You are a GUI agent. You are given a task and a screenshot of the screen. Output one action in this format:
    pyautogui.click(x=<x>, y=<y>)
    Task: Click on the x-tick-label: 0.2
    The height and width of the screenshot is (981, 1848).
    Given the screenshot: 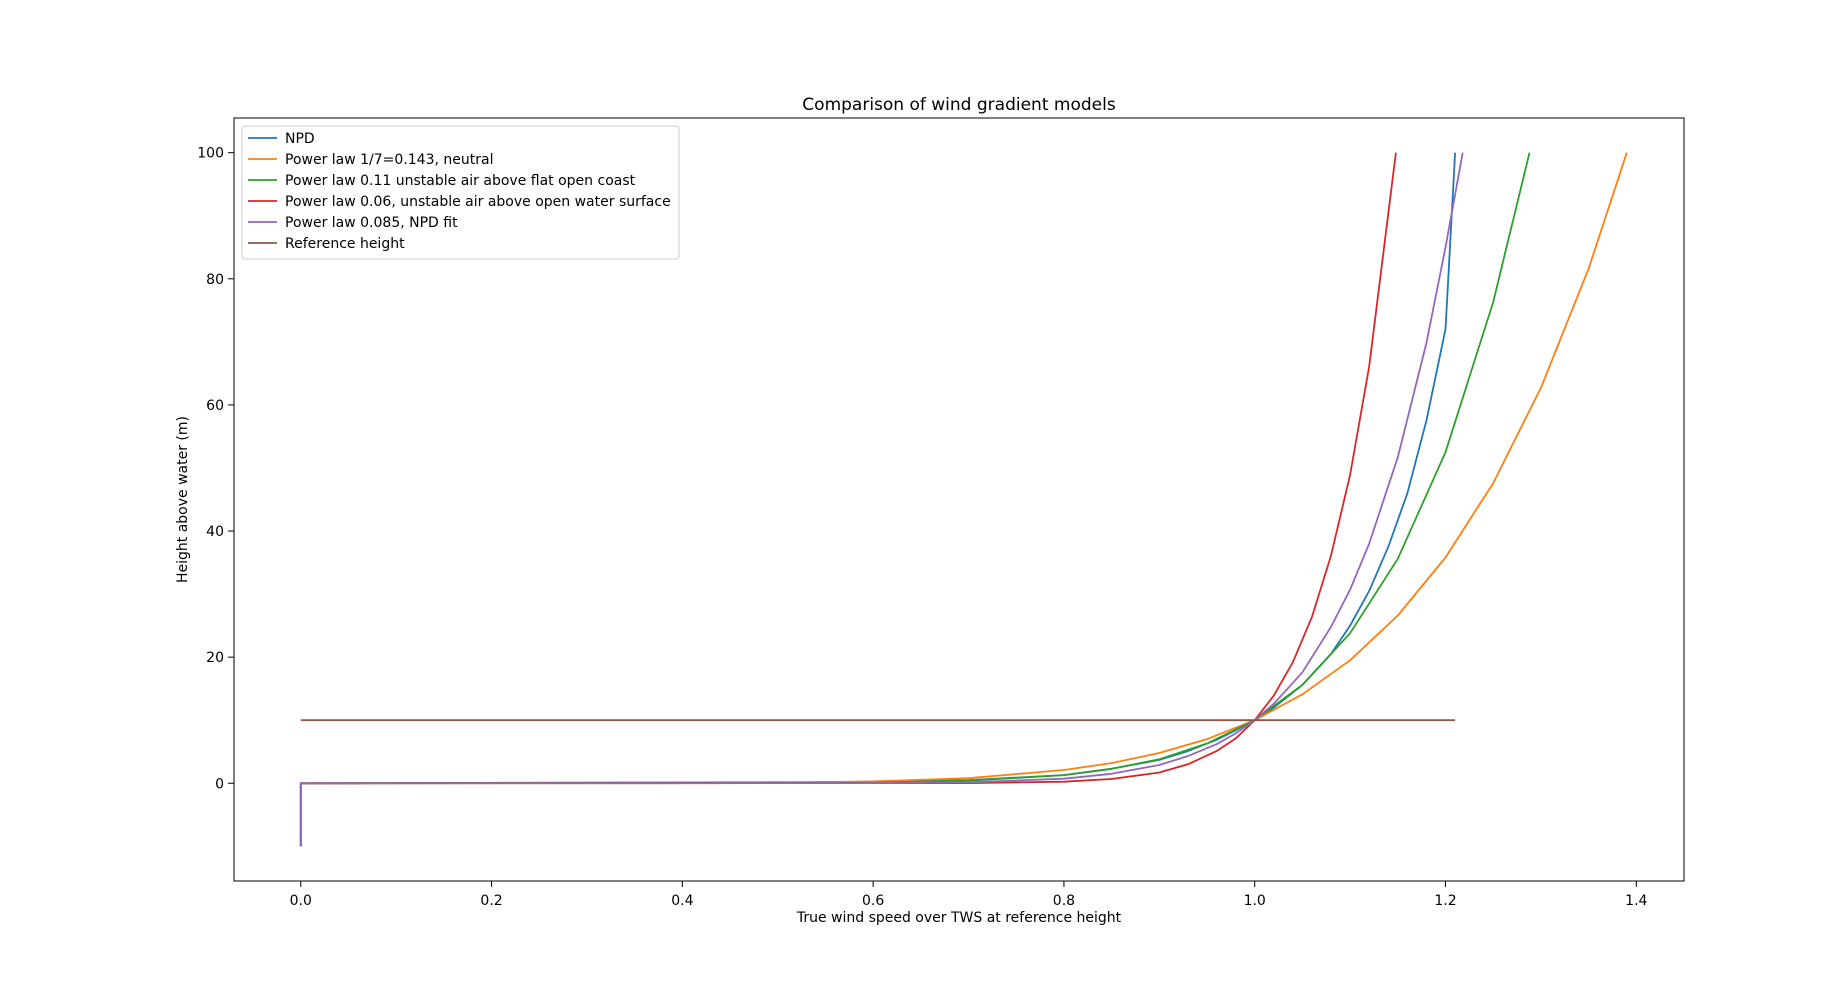 What is the action you would take?
    pyautogui.click(x=491, y=901)
    